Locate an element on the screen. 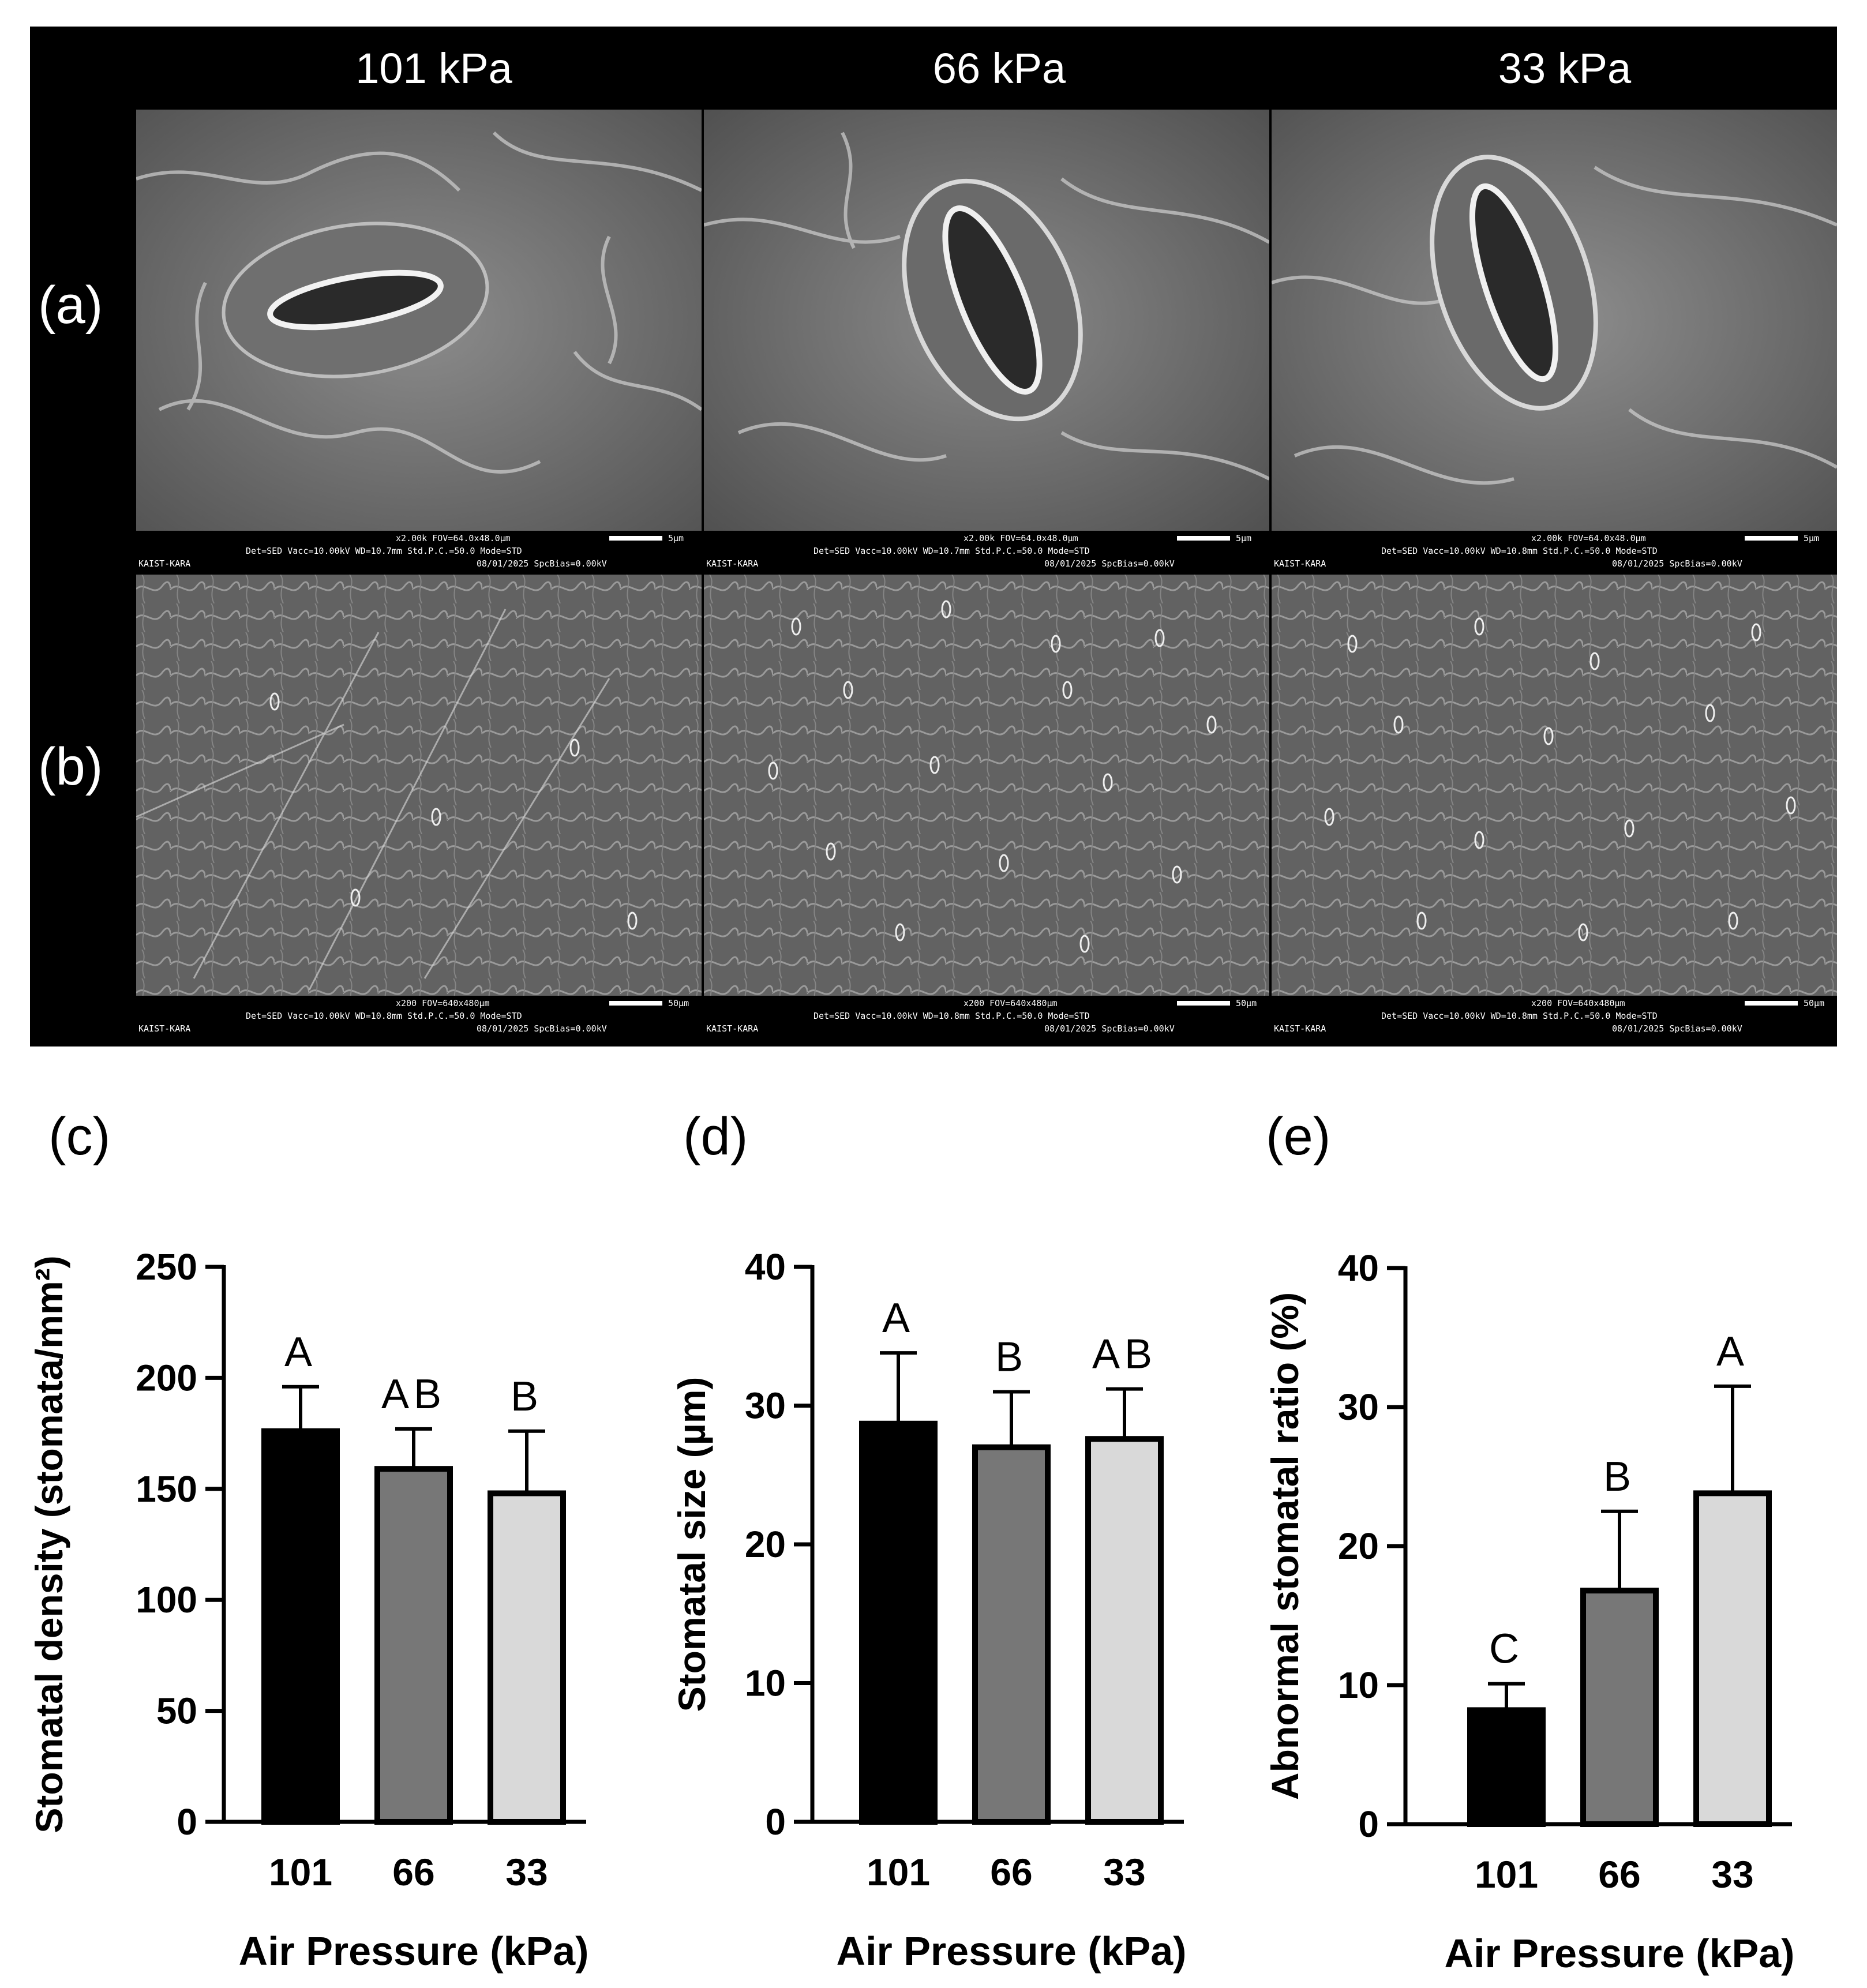  panel-letter-d: (d) is located at coordinates (715, 1136).